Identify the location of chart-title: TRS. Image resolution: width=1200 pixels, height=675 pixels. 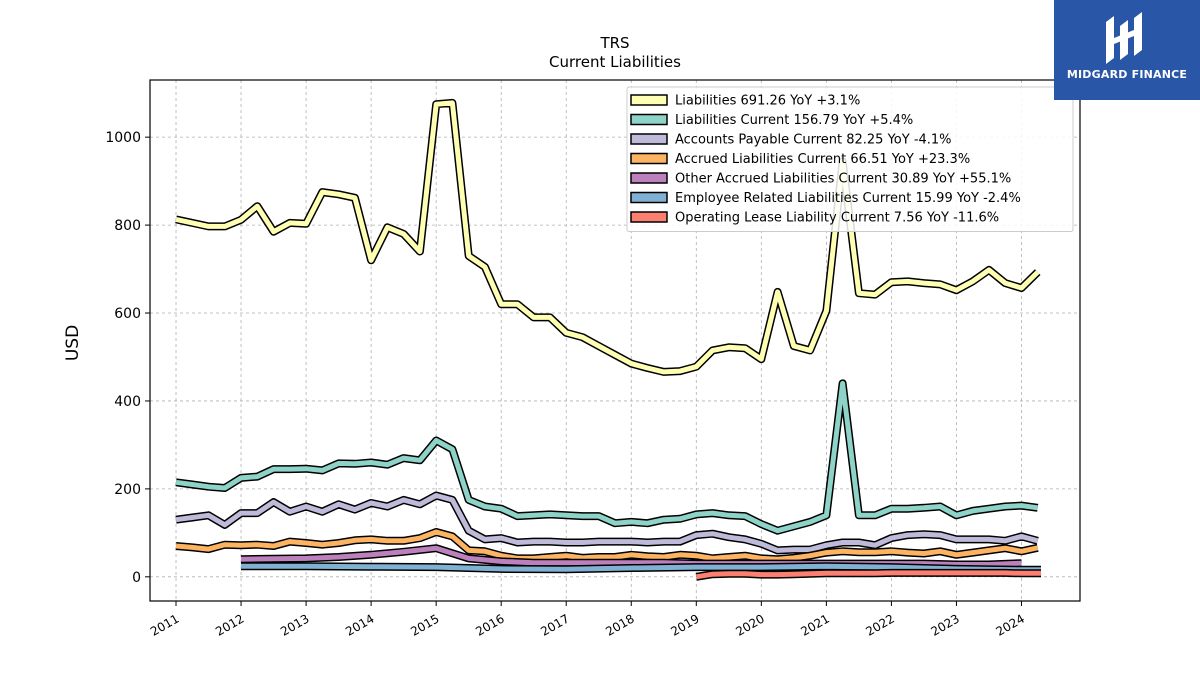
(614, 43).